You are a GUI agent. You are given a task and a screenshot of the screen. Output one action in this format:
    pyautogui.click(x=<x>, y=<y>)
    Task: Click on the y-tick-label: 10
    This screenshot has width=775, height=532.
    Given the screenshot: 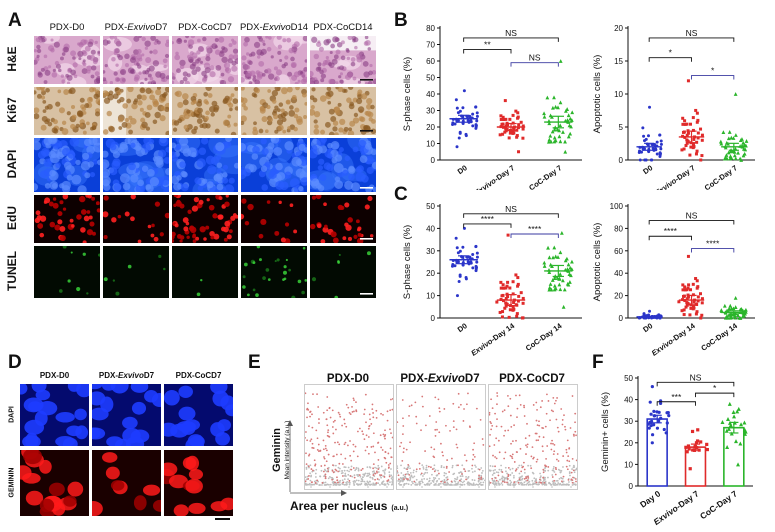 What is the action you would take?
    pyautogui.click(x=628, y=464)
    